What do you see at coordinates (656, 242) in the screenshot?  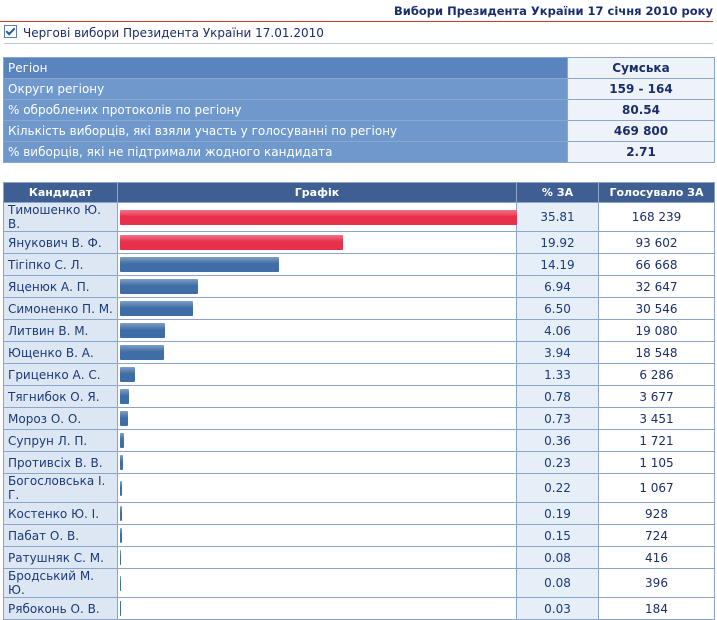 I see `votes: 93 602` at bounding box center [656, 242].